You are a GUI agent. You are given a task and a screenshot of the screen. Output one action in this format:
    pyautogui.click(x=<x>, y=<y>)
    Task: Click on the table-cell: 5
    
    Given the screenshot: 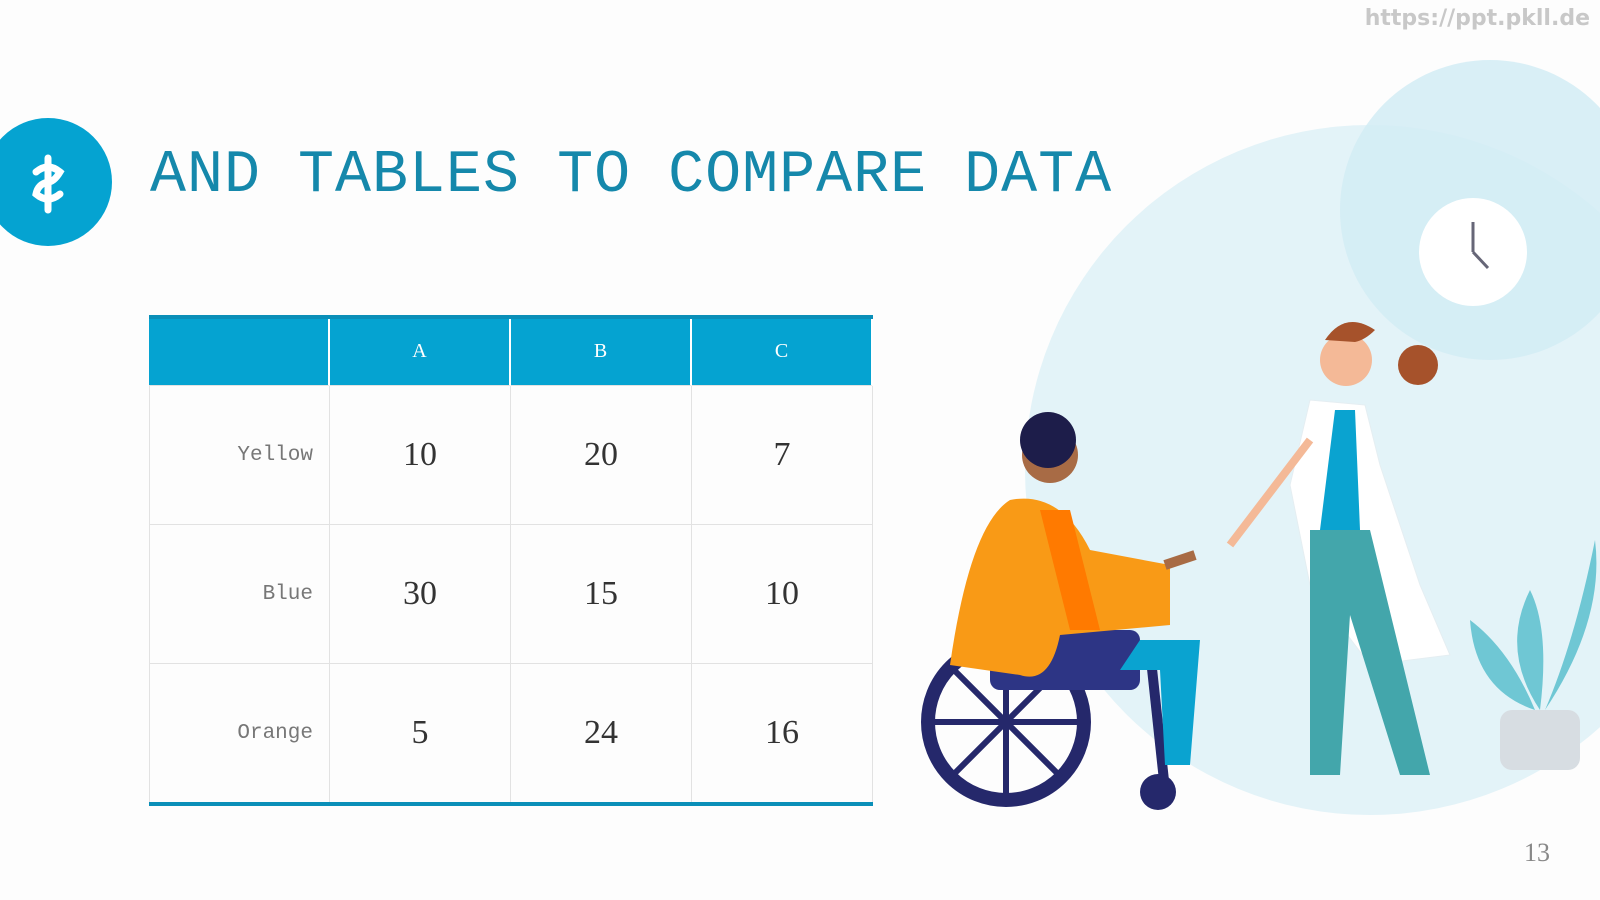 What is the action you would take?
    pyautogui.click(x=420, y=733)
    